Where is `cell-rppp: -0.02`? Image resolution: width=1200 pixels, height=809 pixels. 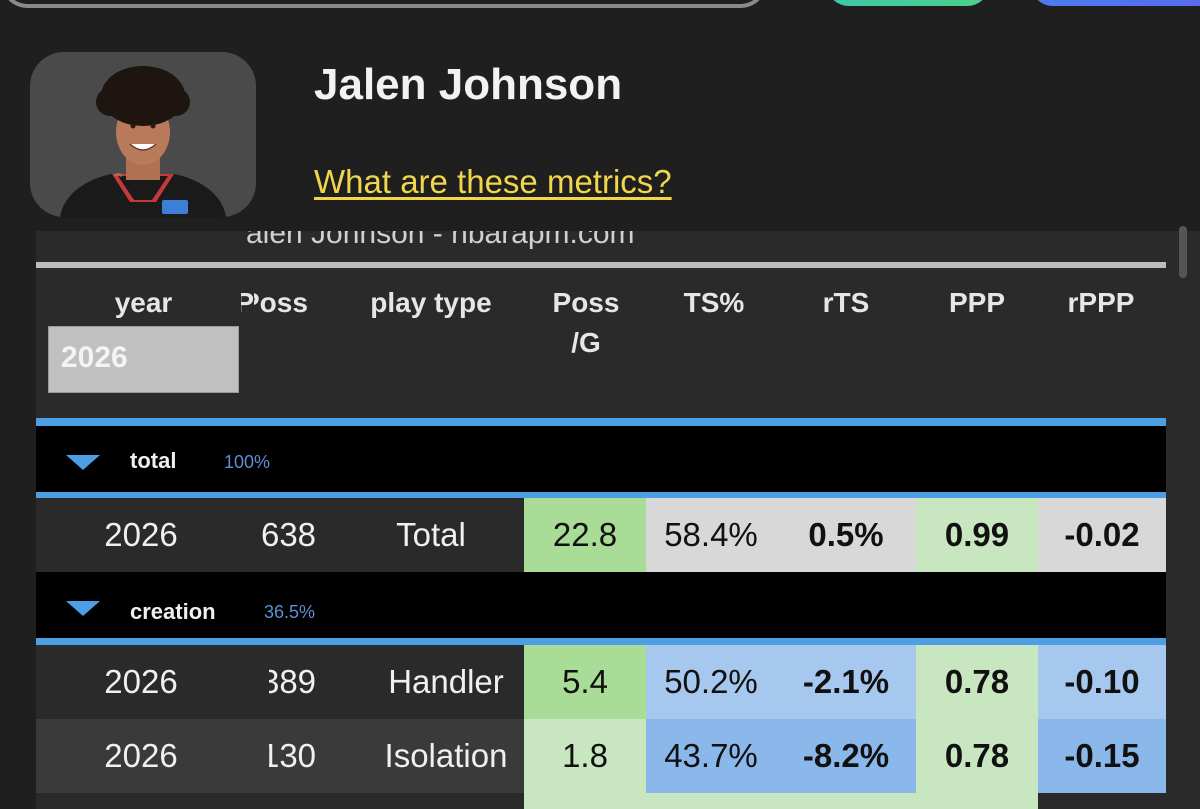 cell-rppp: -0.02 is located at coordinates (1102, 535).